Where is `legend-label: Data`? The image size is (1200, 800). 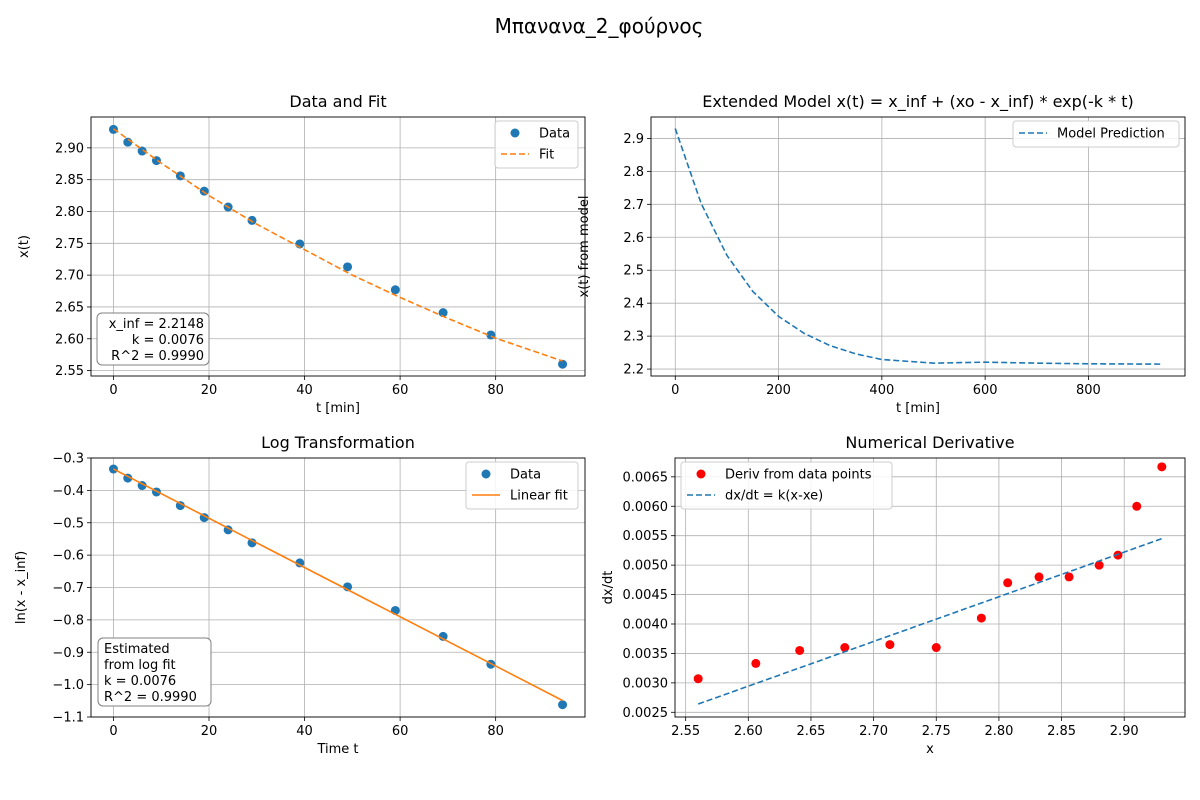
legend-label: Data is located at coordinates (554, 134).